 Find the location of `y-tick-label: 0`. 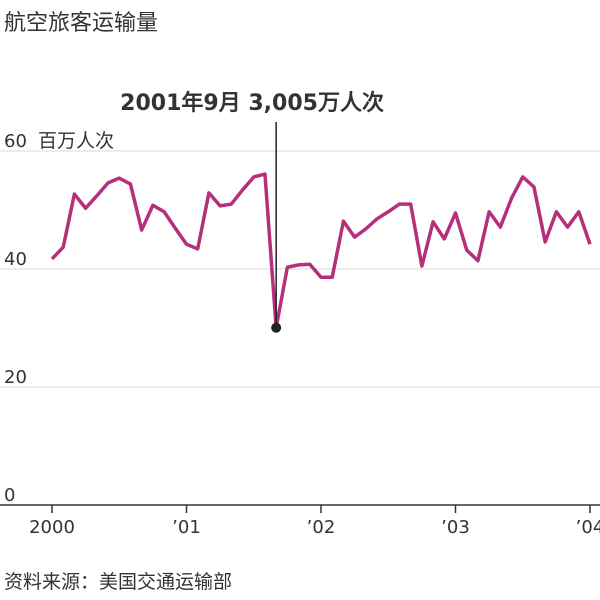

y-tick-label: 0 is located at coordinates (9, 495).